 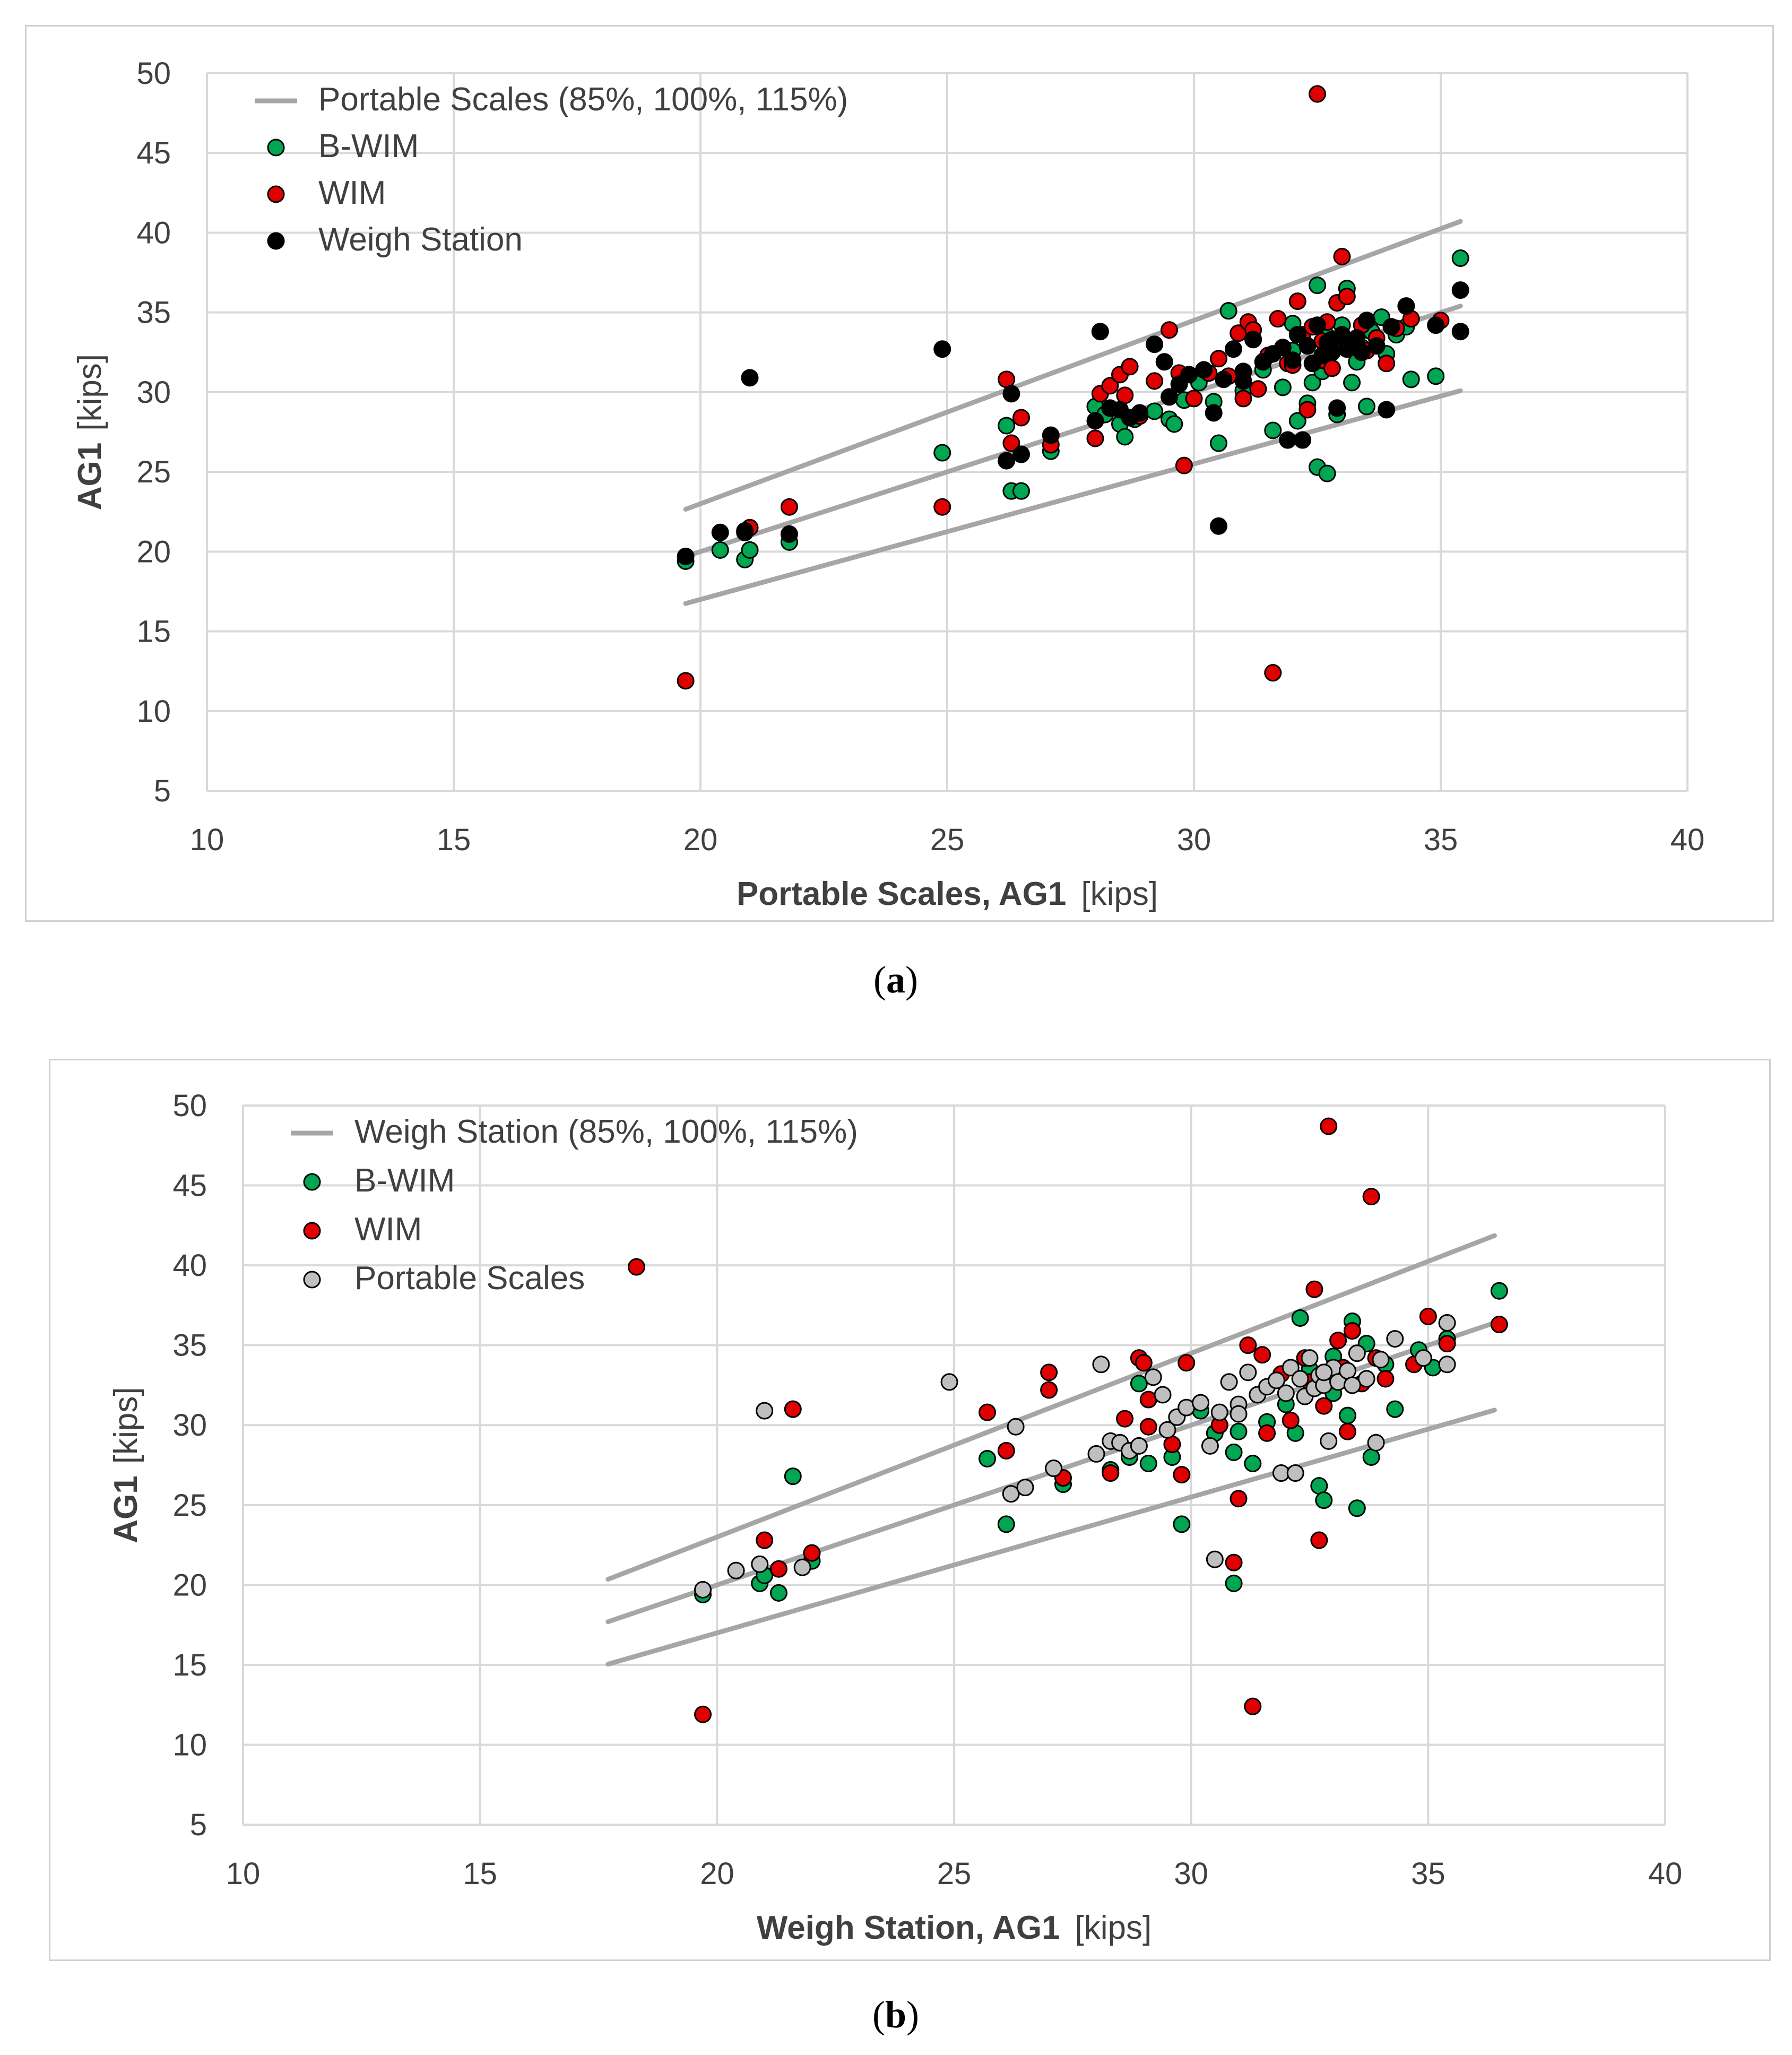 I want to click on legend-label-station: Weigh Station, so click(x=420, y=240).